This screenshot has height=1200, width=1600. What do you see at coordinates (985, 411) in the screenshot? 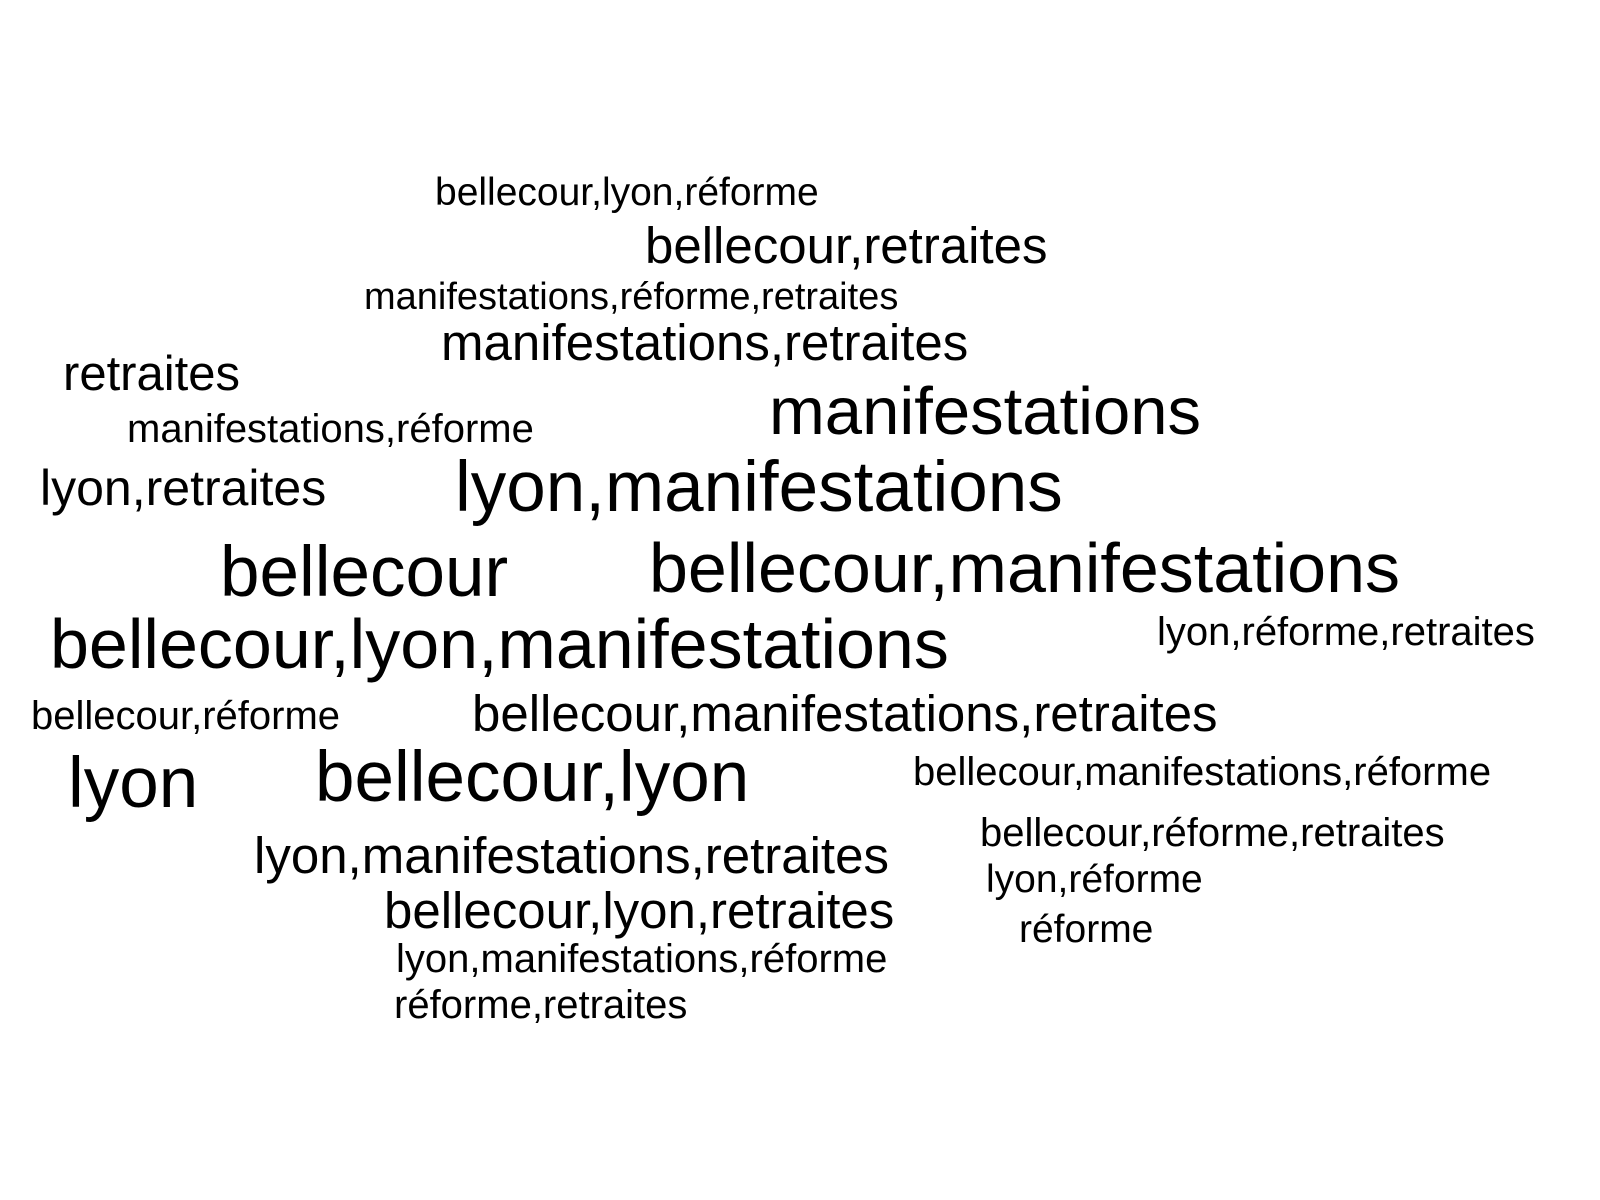
I see `word-manifestations: manifestations` at bounding box center [985, 411].